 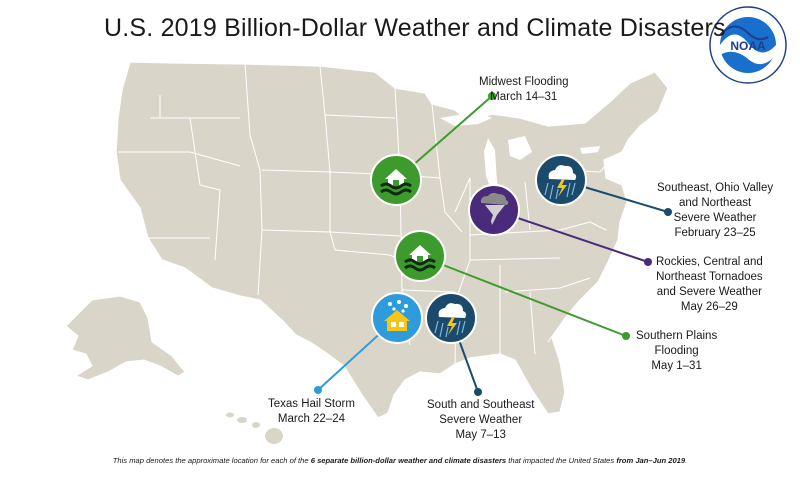 I want to click on hail-house-icon, so click(x=397, y=318).